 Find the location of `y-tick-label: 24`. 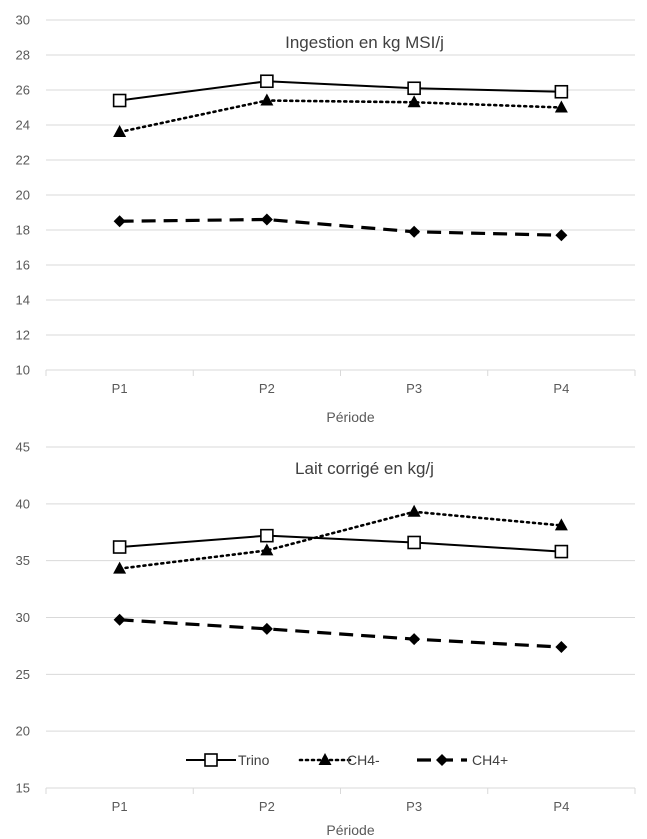

y-tick-label: 24 is located at coordinates (23, 125).